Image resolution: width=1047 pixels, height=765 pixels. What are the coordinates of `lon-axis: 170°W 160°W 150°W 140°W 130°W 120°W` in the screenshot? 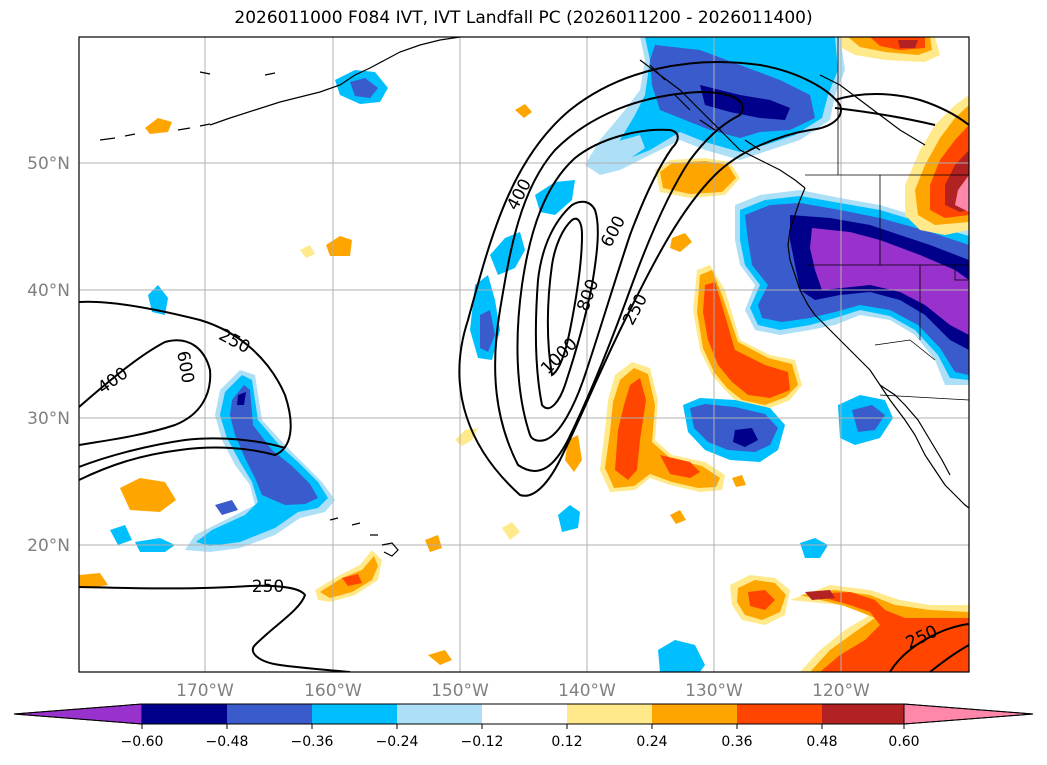 It's located at (523, 691).